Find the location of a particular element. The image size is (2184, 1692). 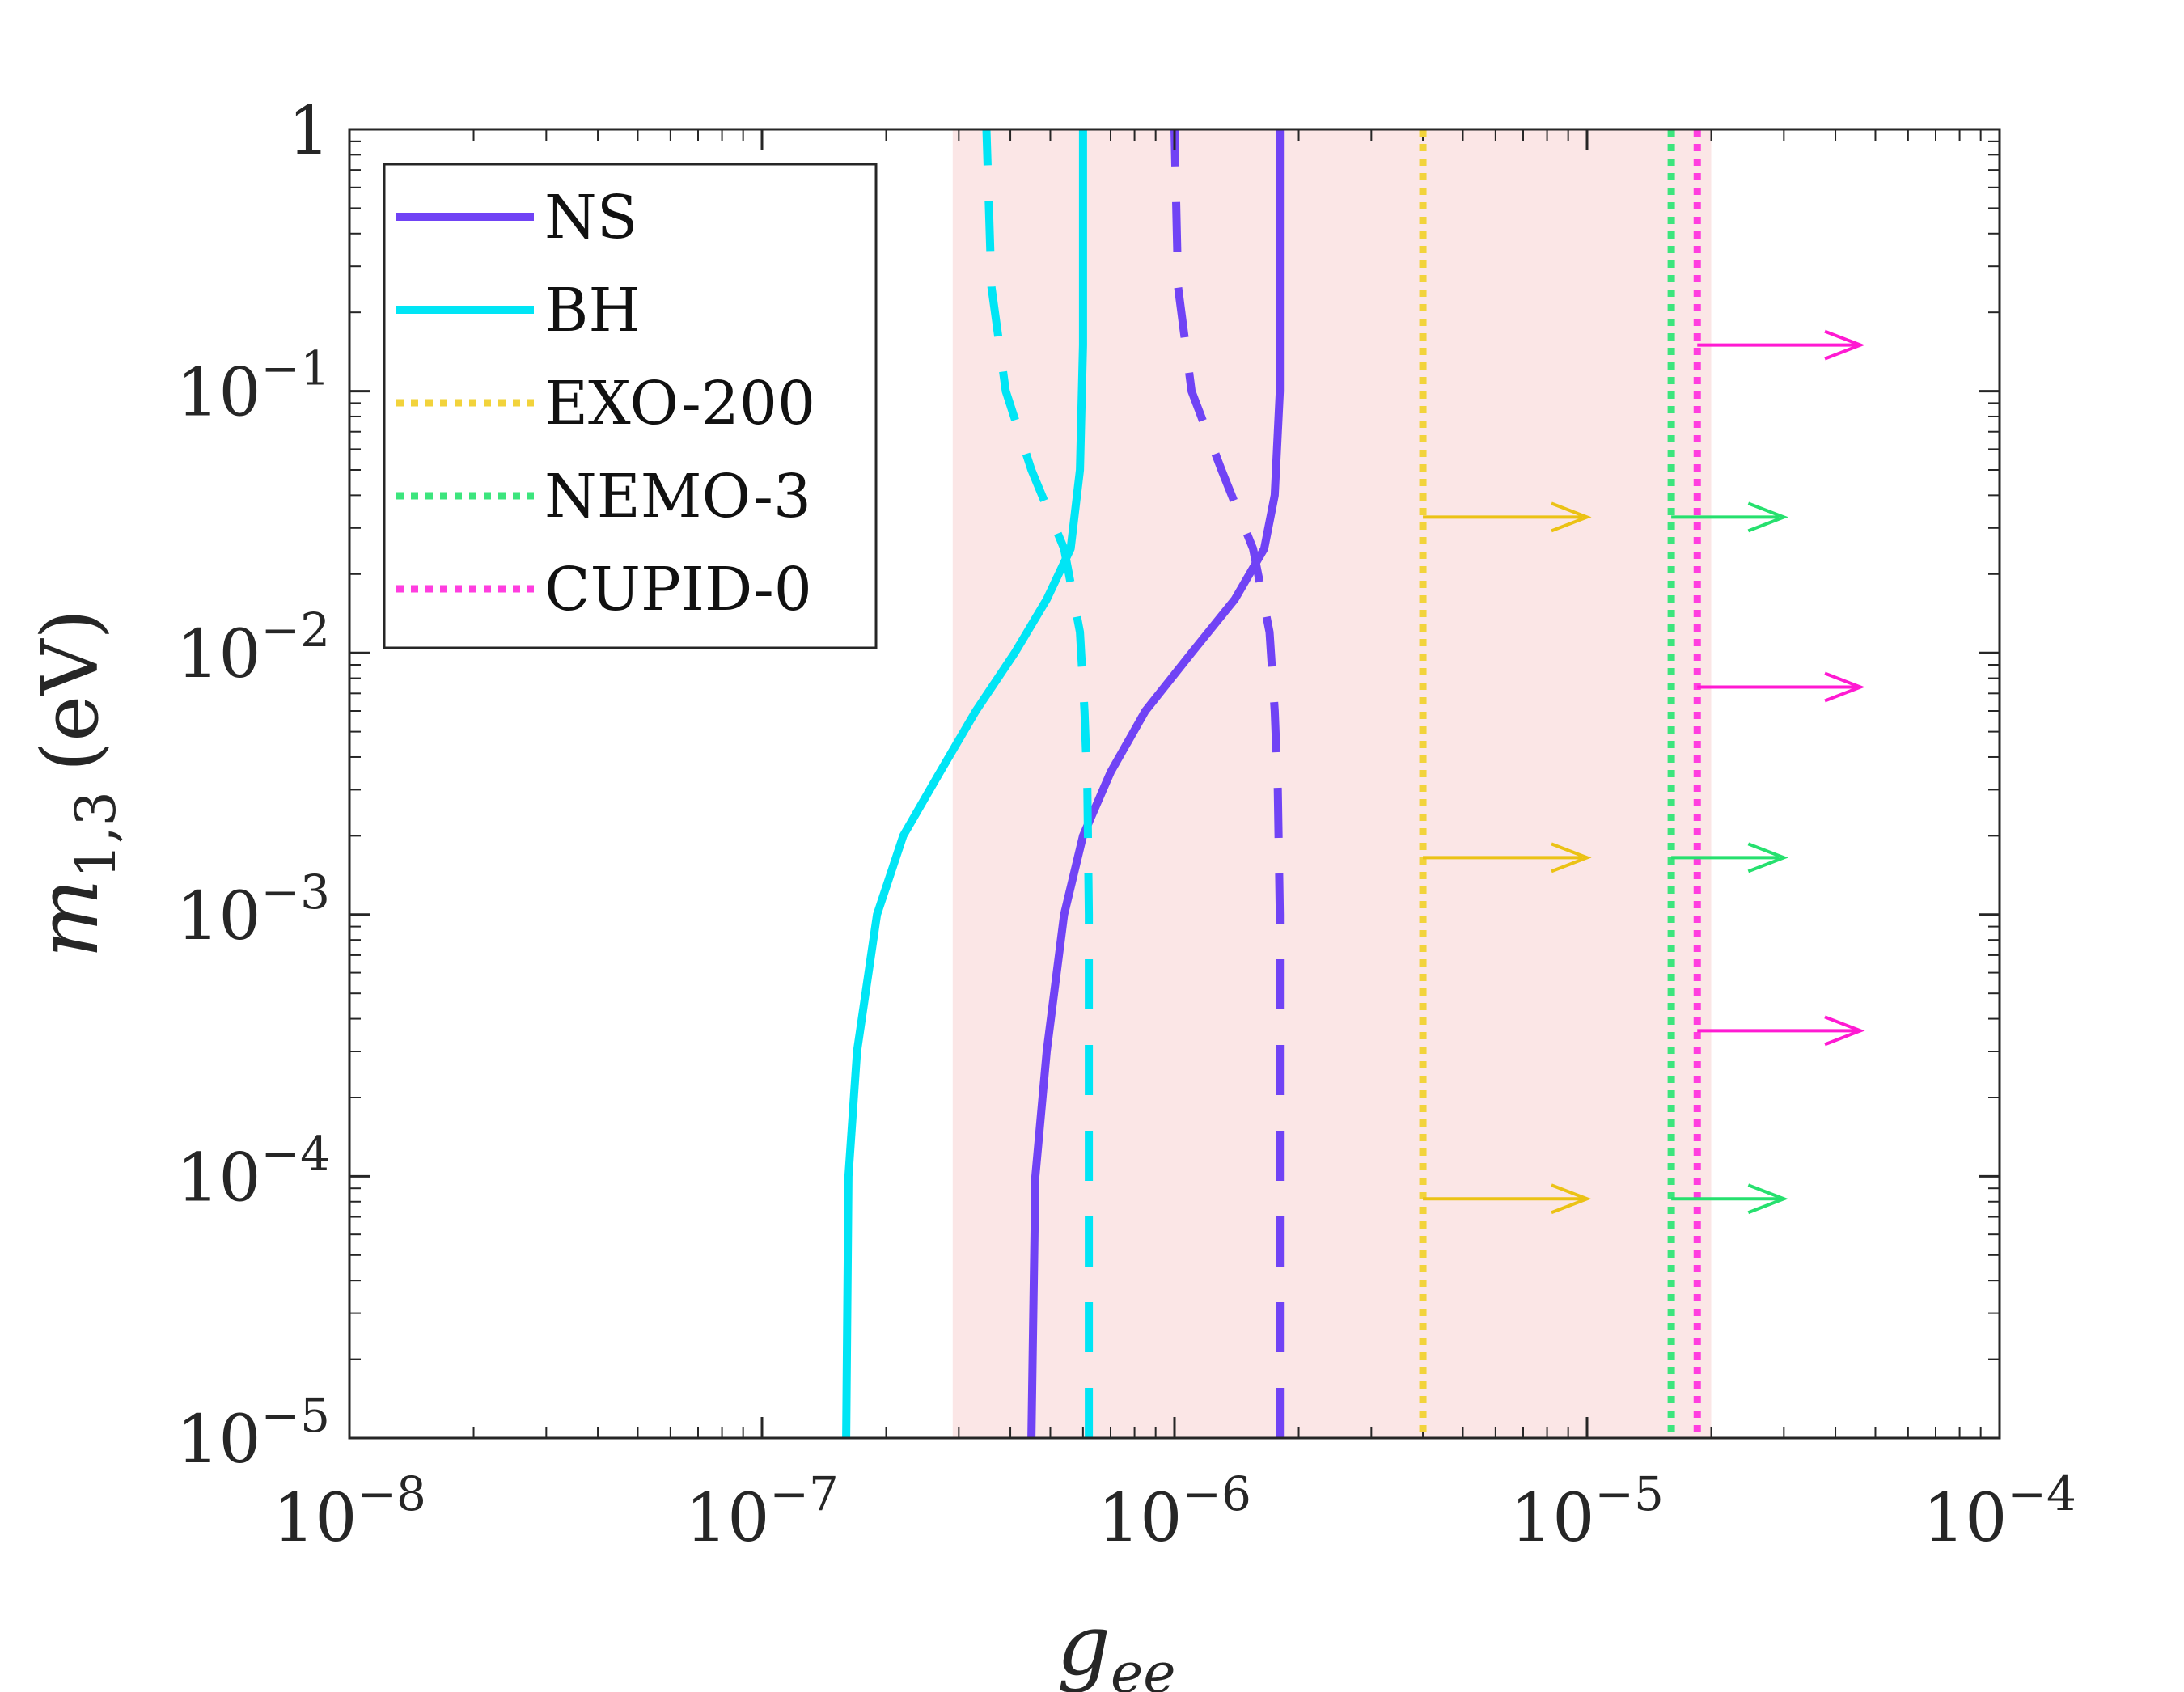

legend-item-exo-200: EXO-200 is located at coordinates (605, 403).